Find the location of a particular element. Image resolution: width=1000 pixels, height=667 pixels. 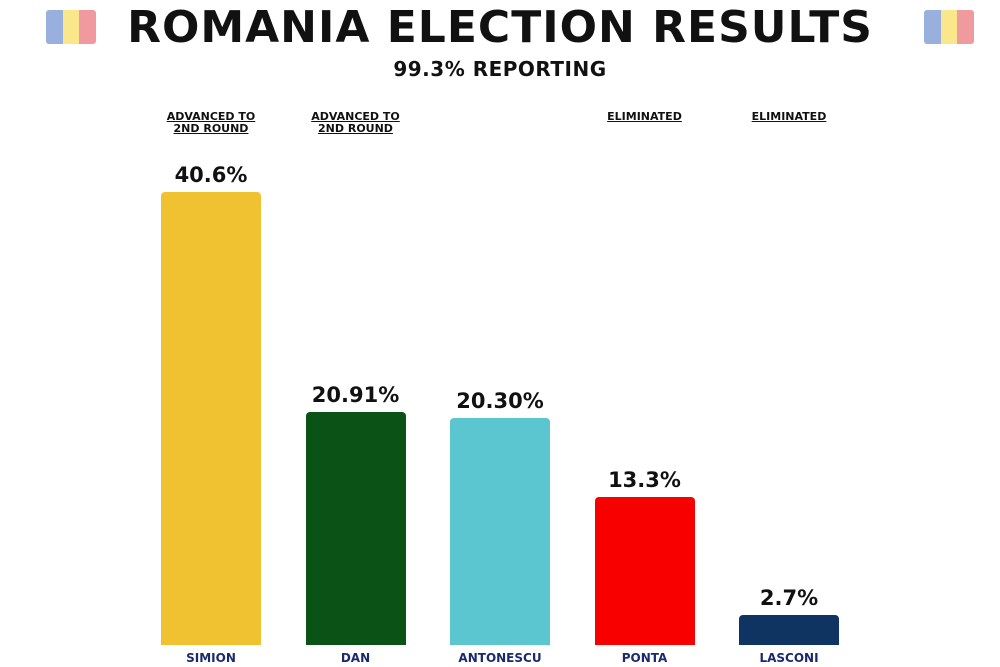

value-label: 13.3% is located at coordinates (644, 479).